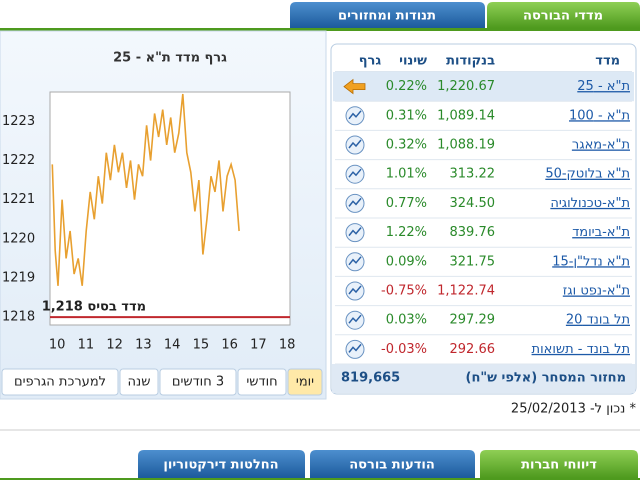  What do you see at coordinates (18, 121) in the screenshot?
I see `y-tick-label: 1223` at bounding box center [18, 121].